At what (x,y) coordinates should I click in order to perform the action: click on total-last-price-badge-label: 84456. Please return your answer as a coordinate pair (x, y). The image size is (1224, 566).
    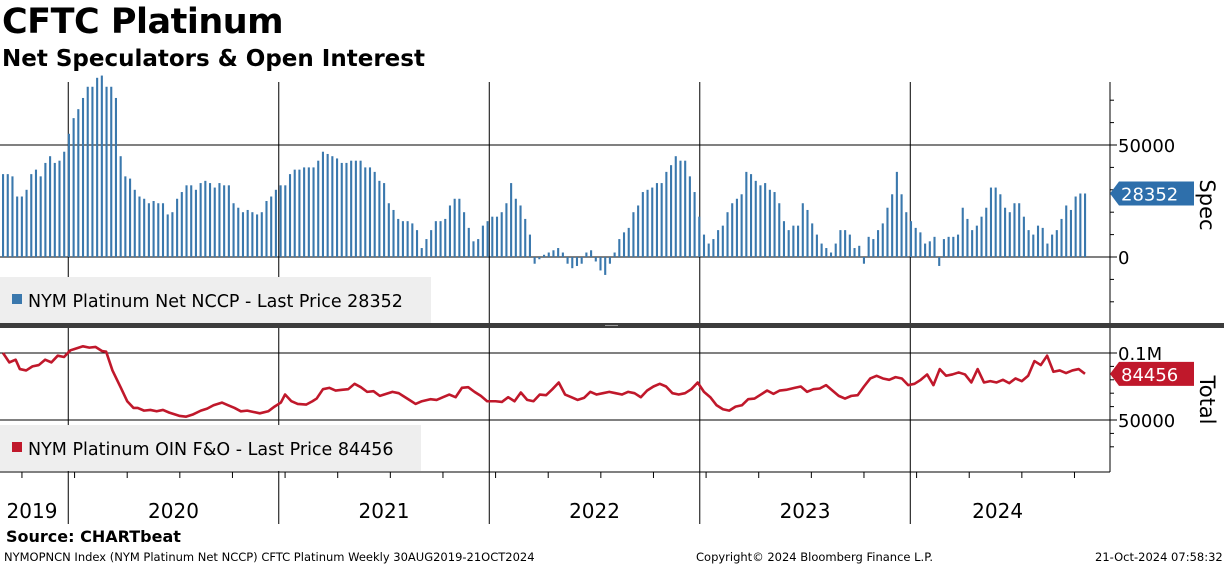
    Looking at the image, I should click on (1149, 375).